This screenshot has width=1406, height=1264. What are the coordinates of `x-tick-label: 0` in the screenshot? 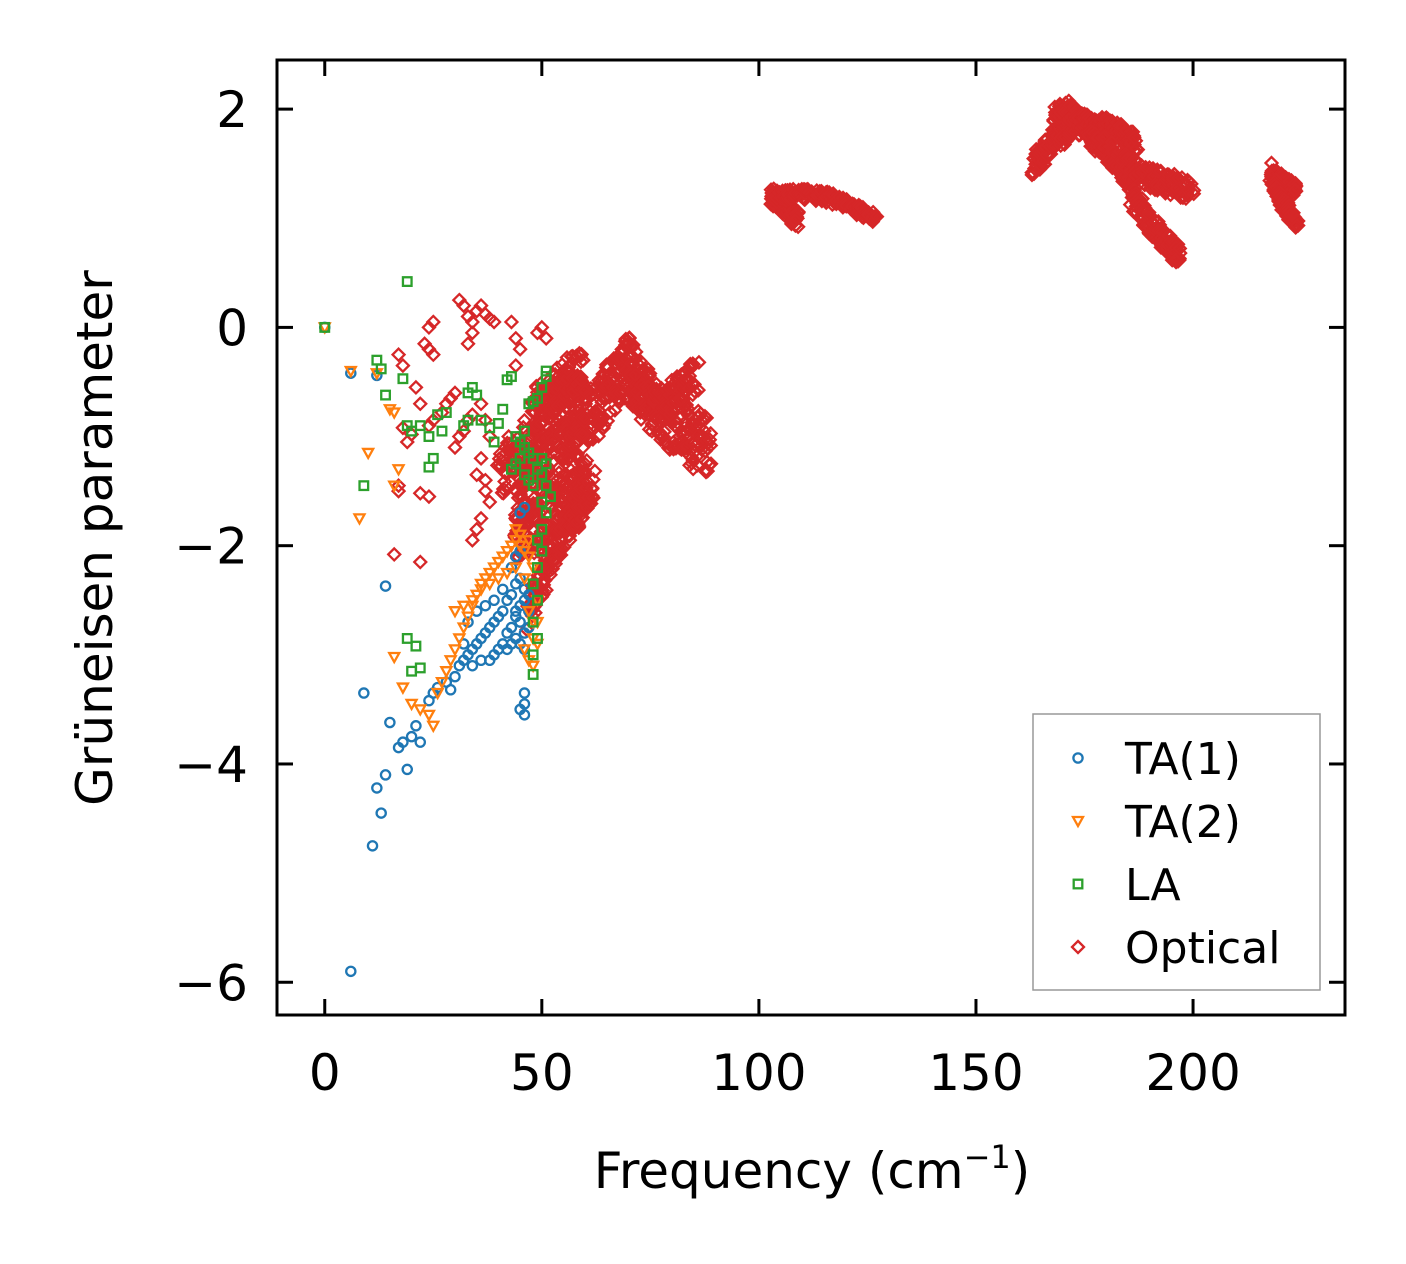 It's located at (325, 1073).